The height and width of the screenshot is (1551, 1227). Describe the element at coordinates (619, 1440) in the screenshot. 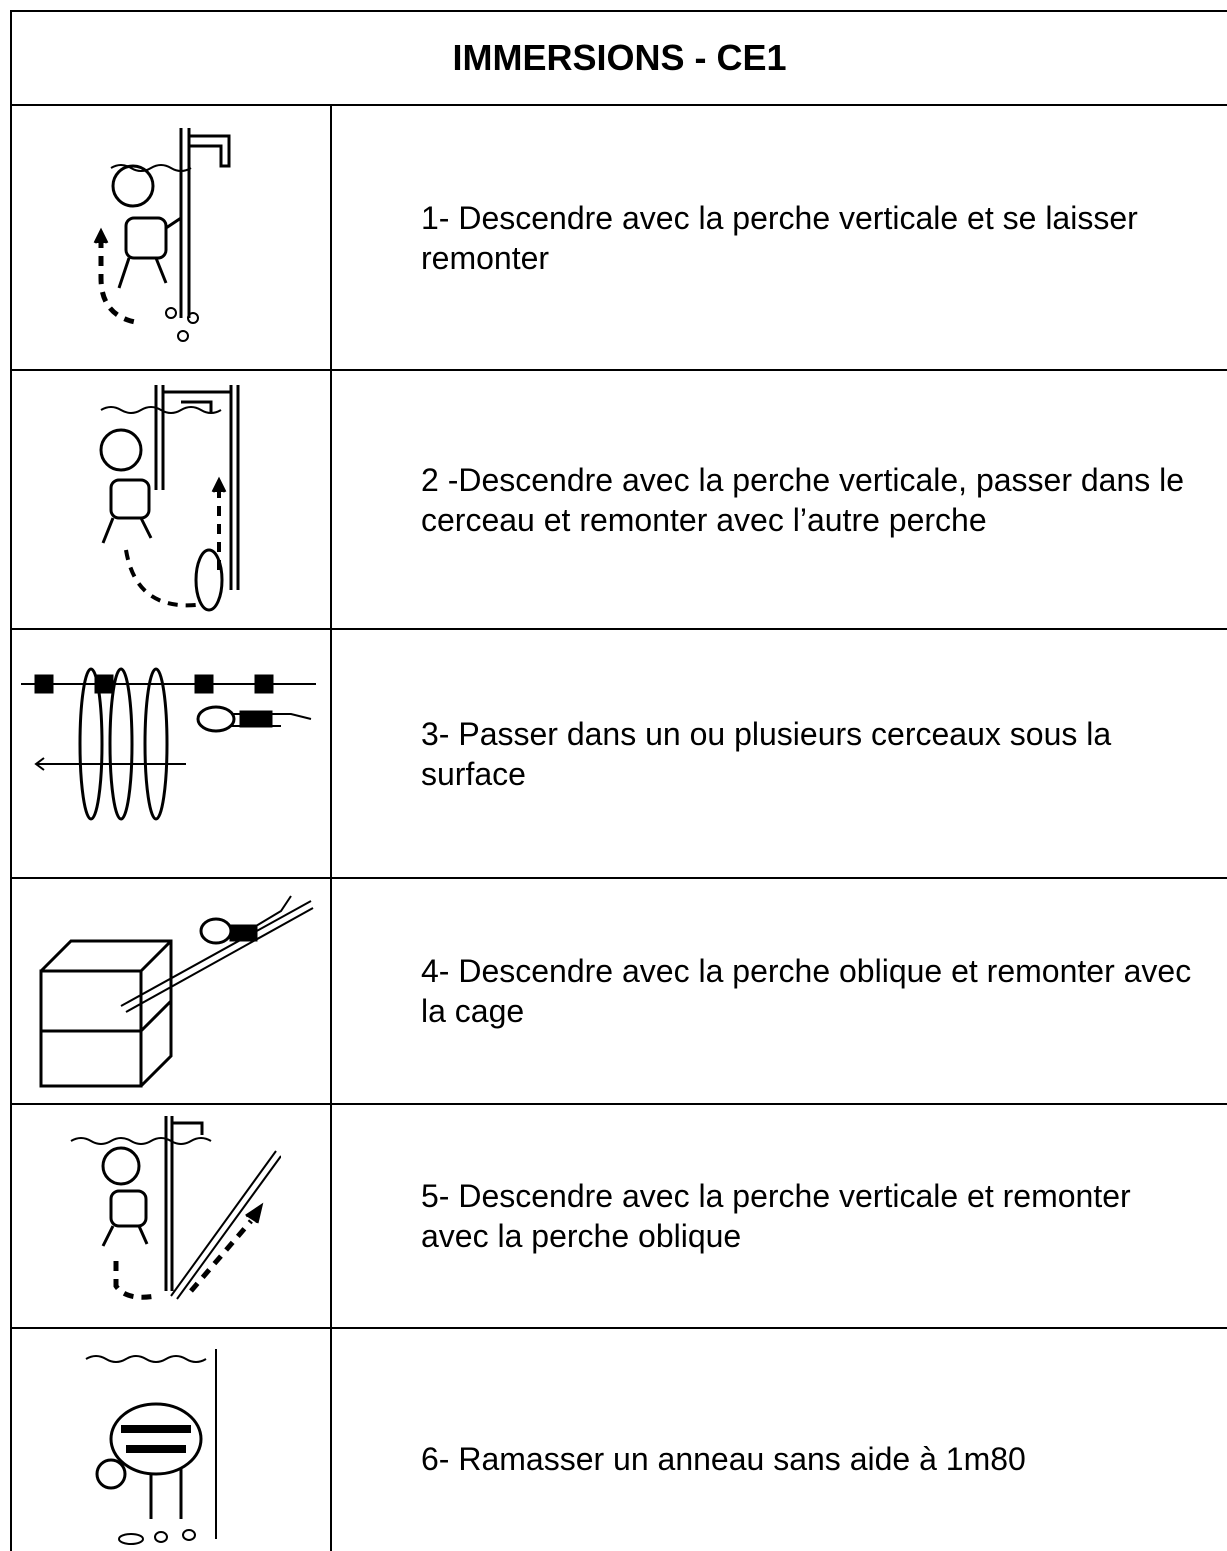

I see `table-row: 6- Ramasser un anneau sans aide à 1m80` at that location.